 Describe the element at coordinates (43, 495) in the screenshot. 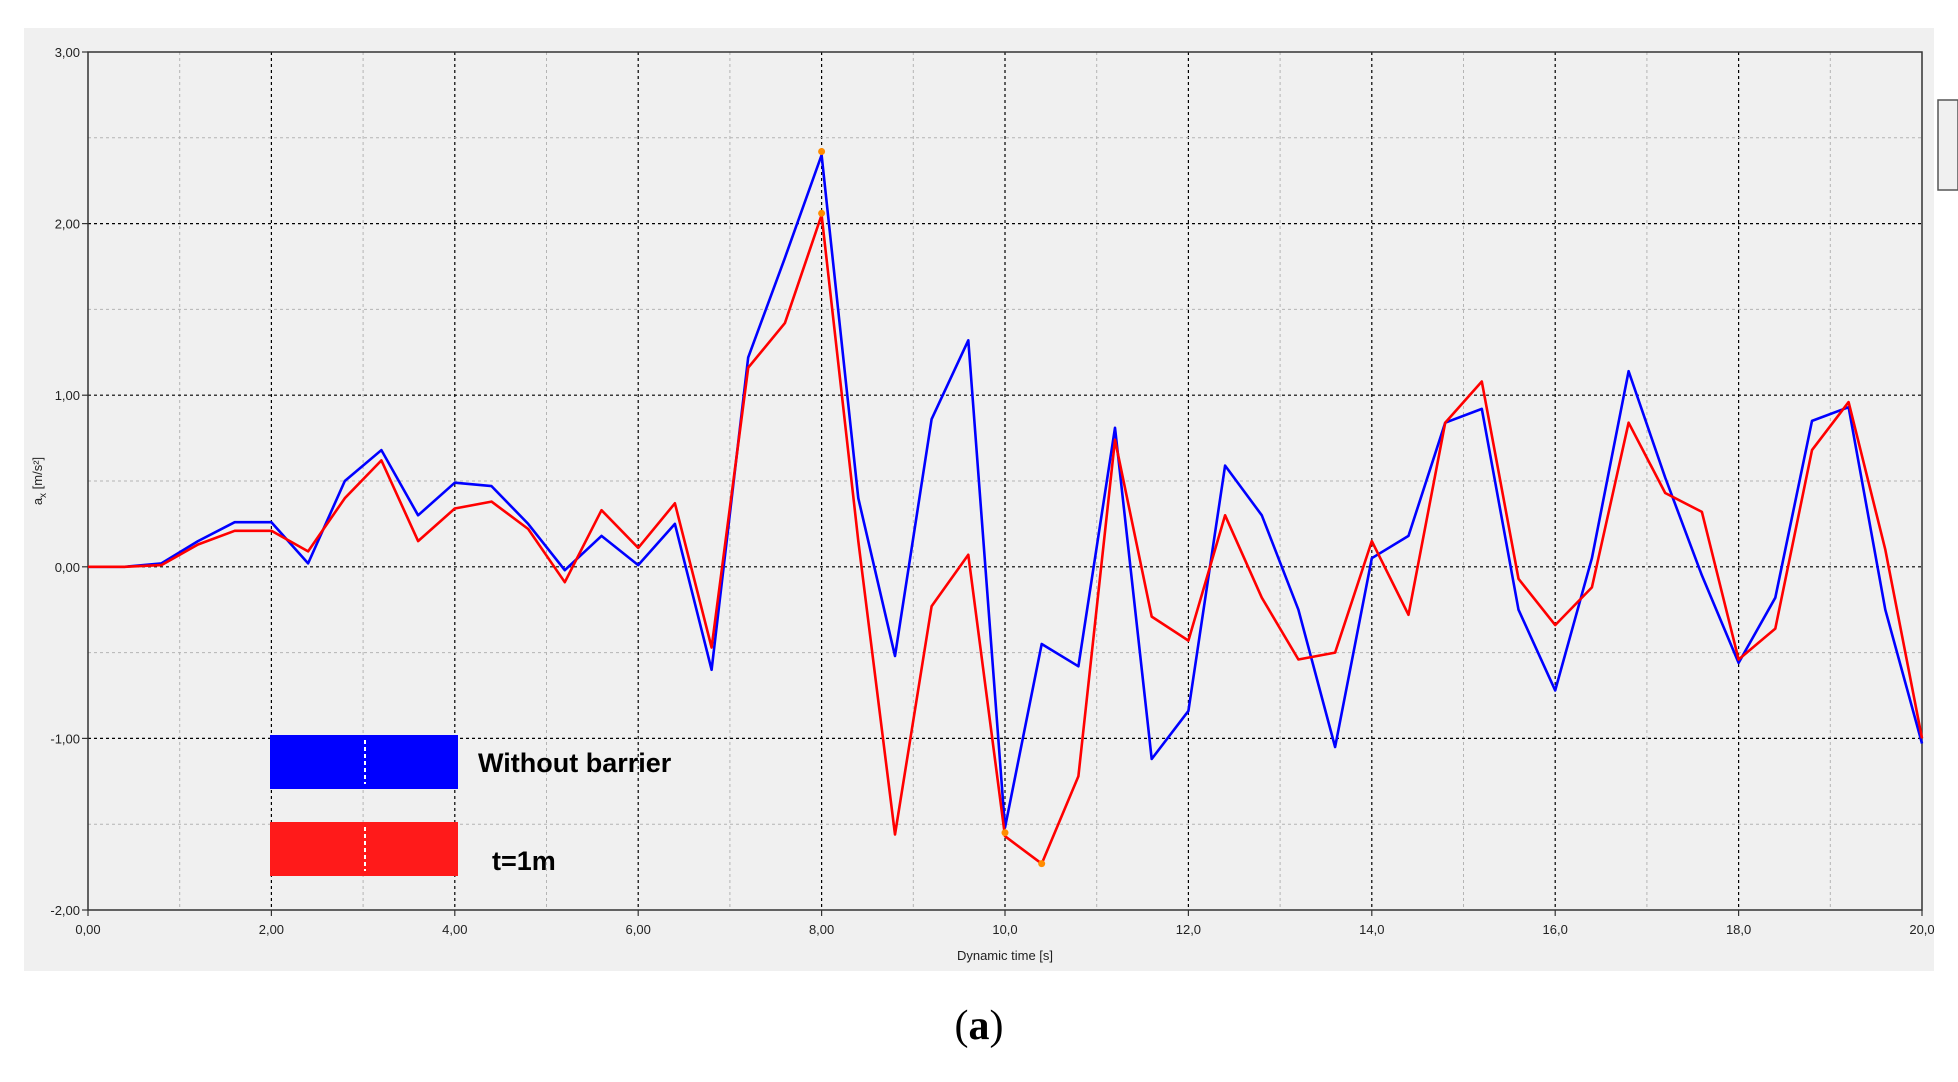

I see `y-axis-label-sub: x` at that location.